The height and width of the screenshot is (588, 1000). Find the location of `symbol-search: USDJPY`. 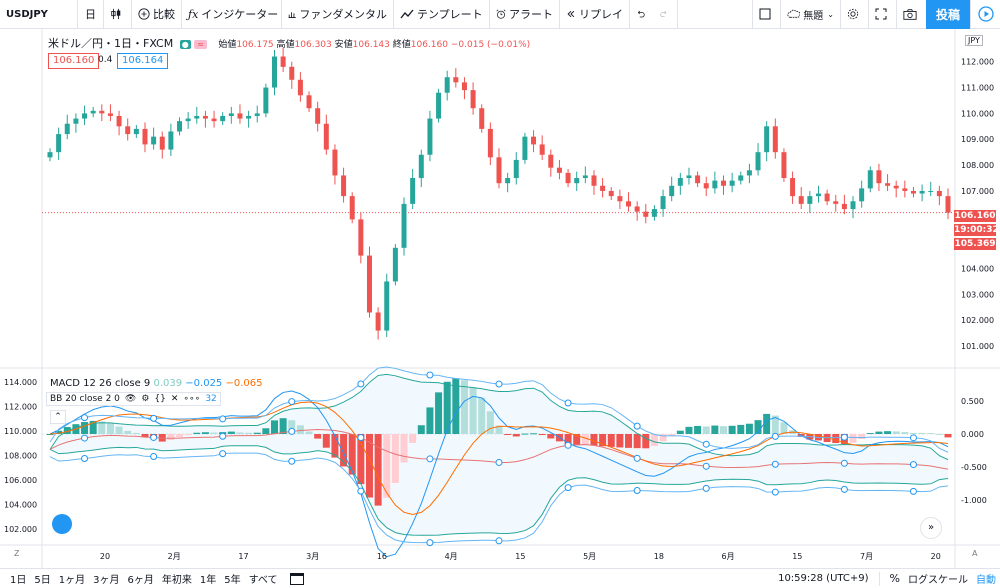

symbol-search: USDJPY is located at coordinates (39, 14).